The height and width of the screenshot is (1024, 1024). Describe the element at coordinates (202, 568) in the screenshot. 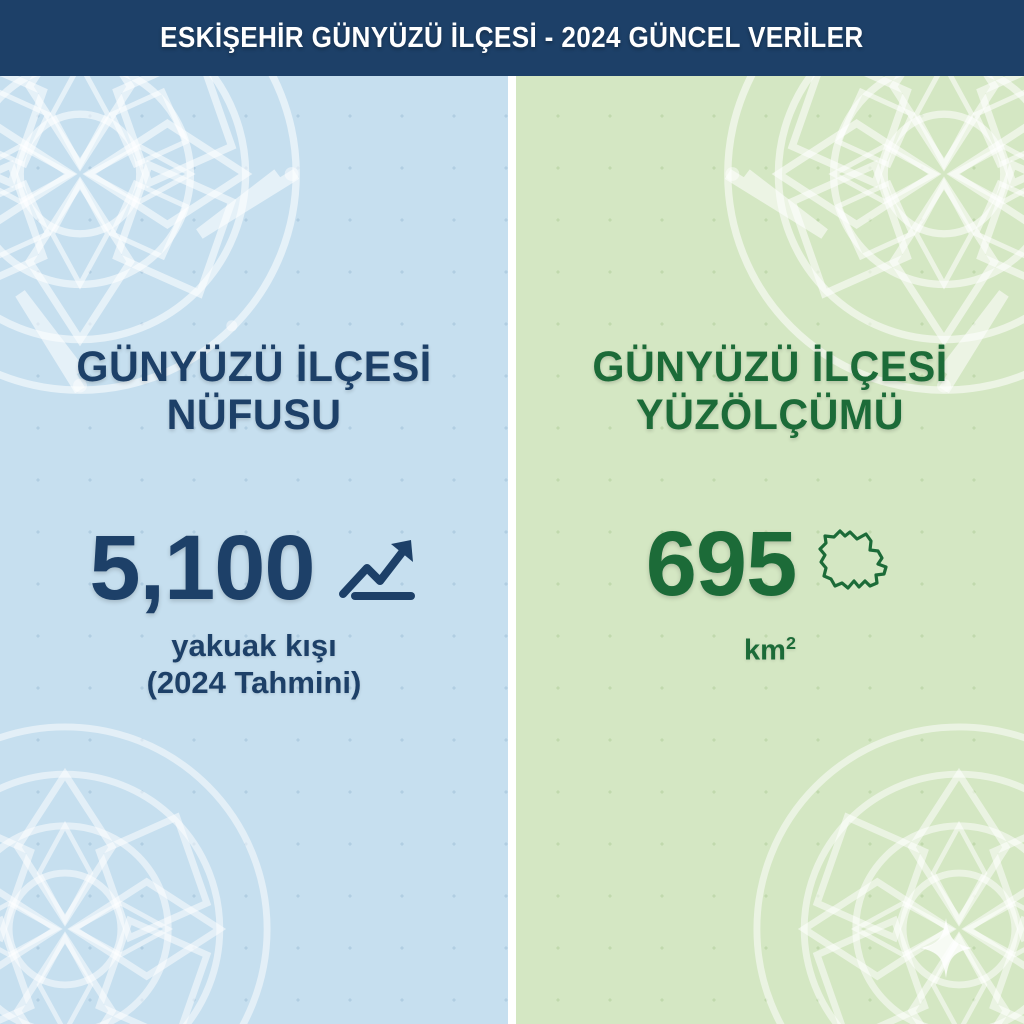

I see `population-value: 5,100` at that location.